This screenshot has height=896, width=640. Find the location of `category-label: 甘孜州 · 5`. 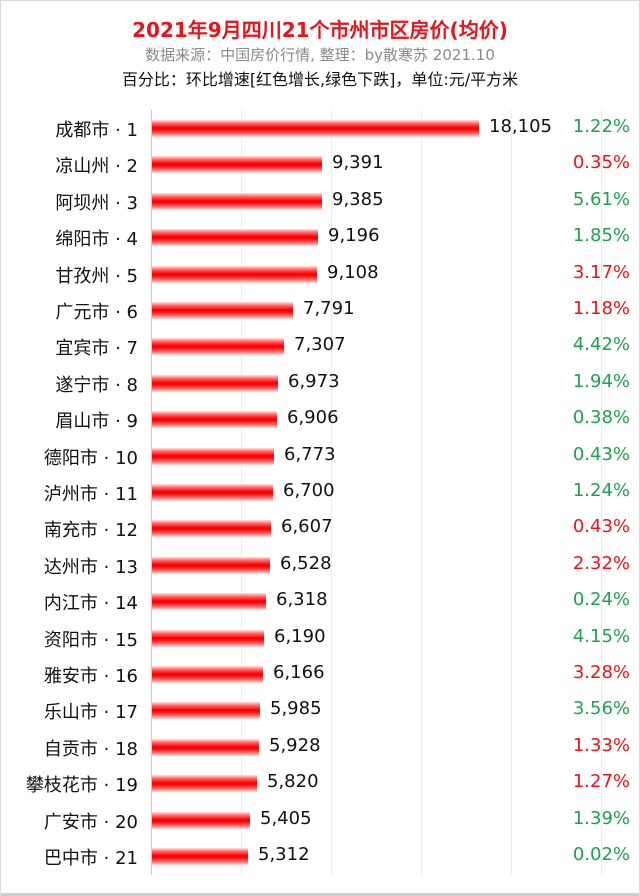

category-label: 甘孜州 · 5 is located at coordinates (96, 276).